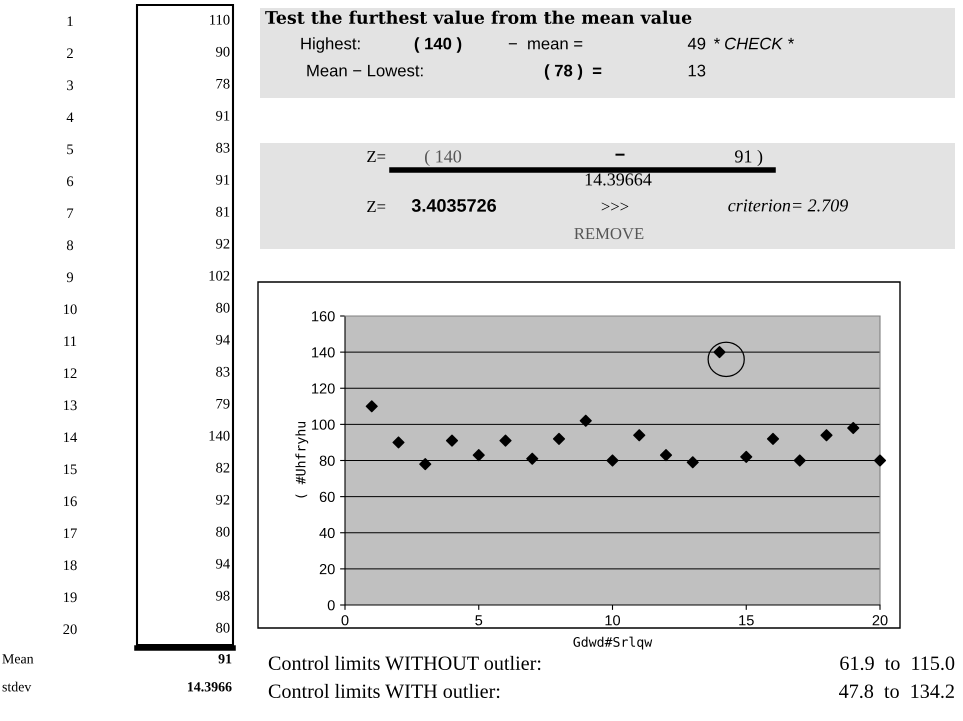 The width and height of the screenshot is (963, 721). What do you see at coordinates (746, 620) in the screenshot?
I see `x-tick-label: 15` at bounding box center [746, 620].